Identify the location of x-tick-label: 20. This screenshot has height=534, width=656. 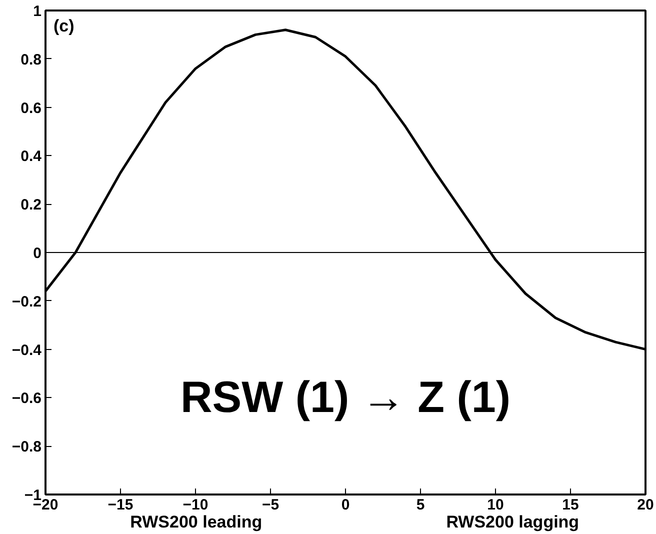
(645, 505).